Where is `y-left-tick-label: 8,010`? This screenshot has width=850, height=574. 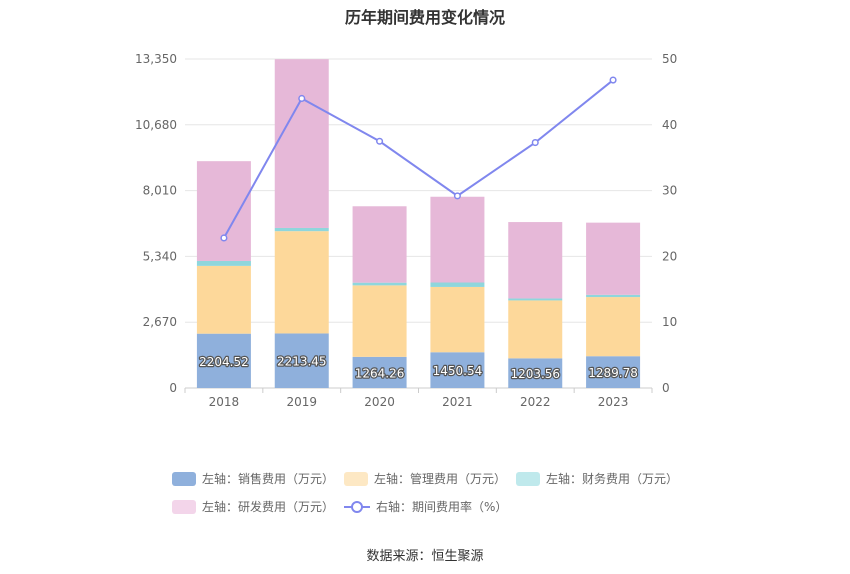
y-left-tick-label: 8,010 is located at coordinates (160, 191).